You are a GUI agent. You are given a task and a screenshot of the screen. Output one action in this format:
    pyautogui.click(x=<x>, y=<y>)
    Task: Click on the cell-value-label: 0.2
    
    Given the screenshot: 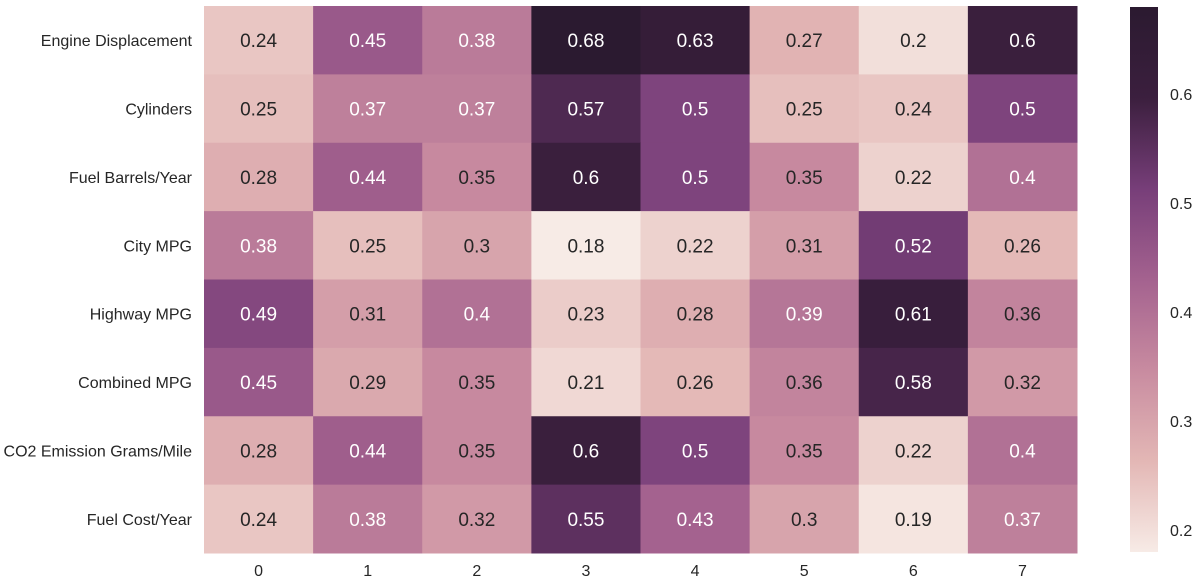 What is the action you would take?
    pyautogui.click(x=913, y=41)
    